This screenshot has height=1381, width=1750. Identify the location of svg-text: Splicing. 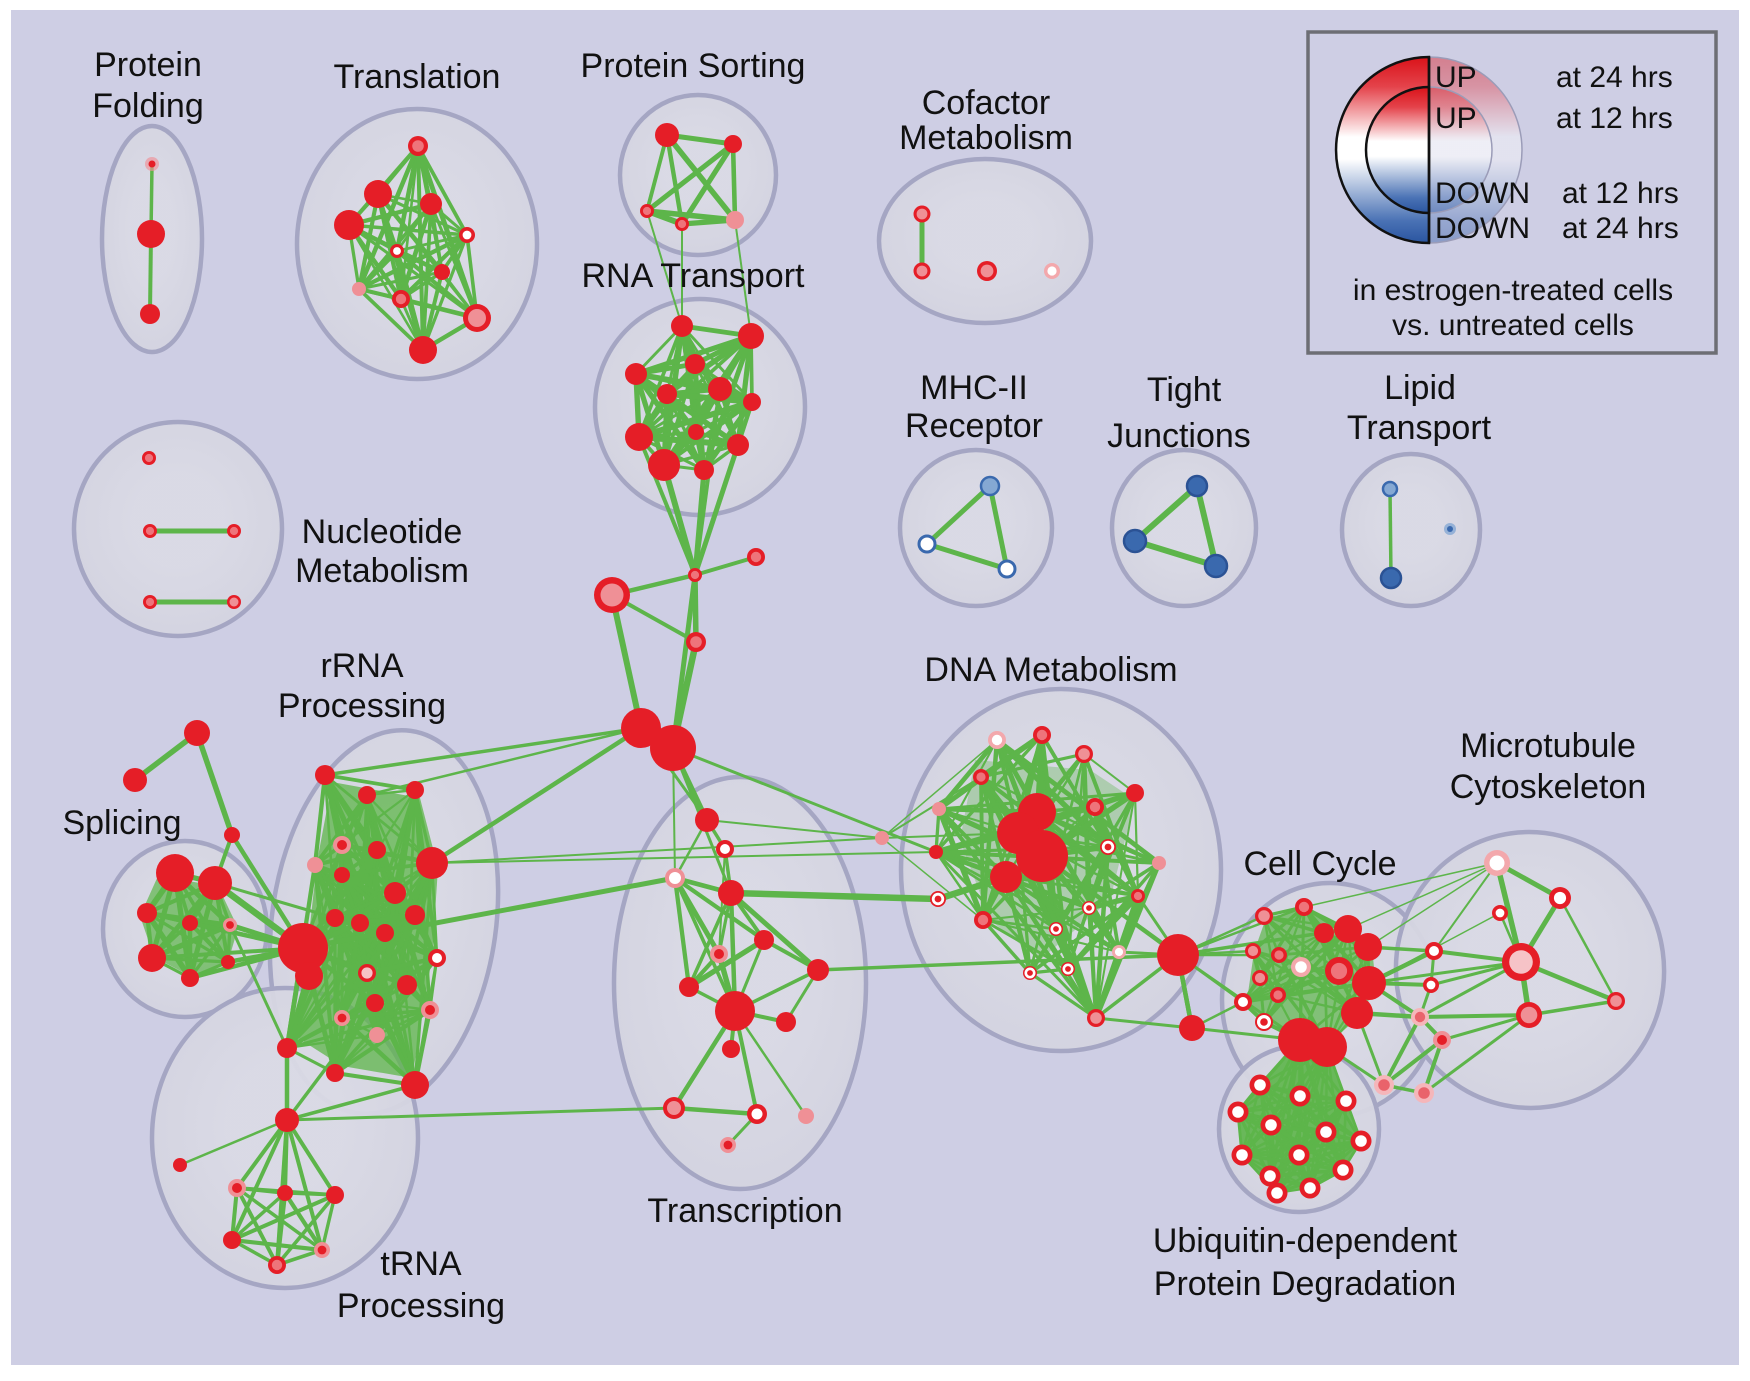
(121, 823).